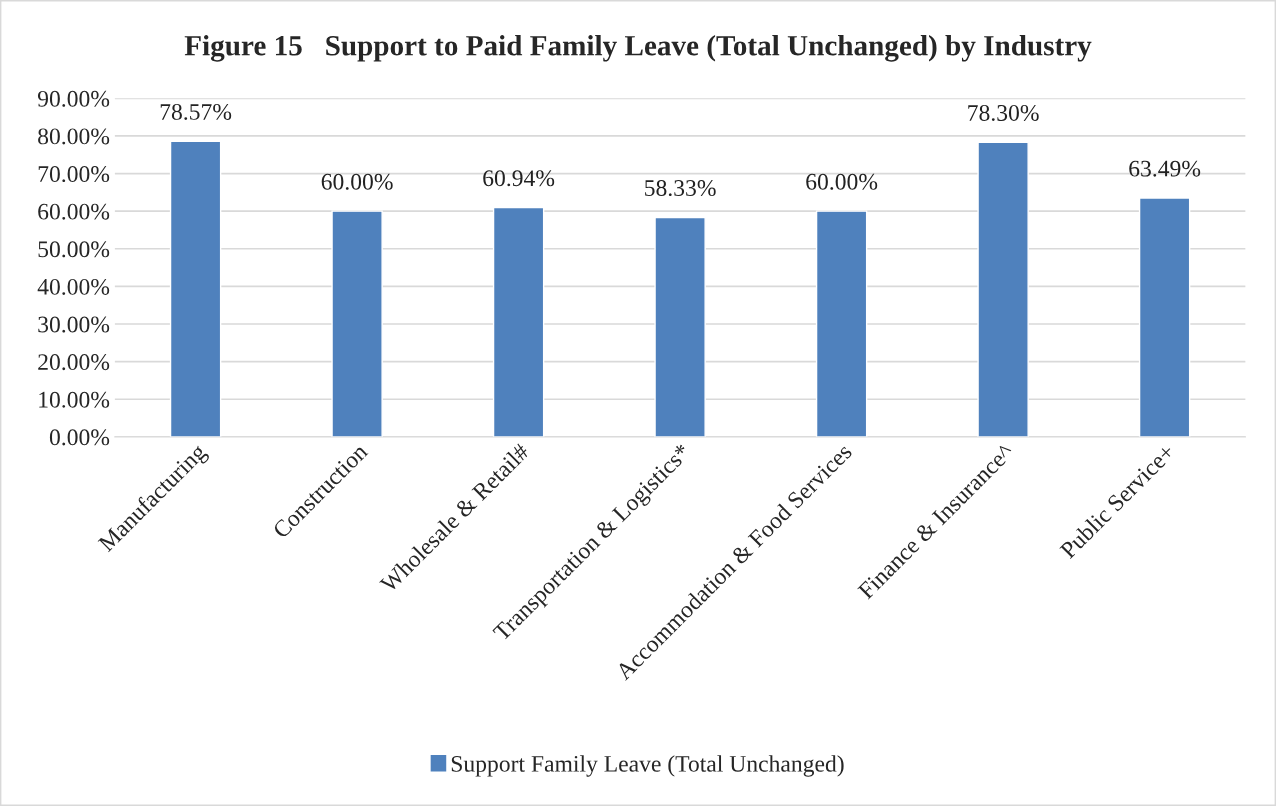 Image resolution: width=1276 pixels, height=806 pixels. I want to click on y-tick-label: 40.00%, so click(73, 286).